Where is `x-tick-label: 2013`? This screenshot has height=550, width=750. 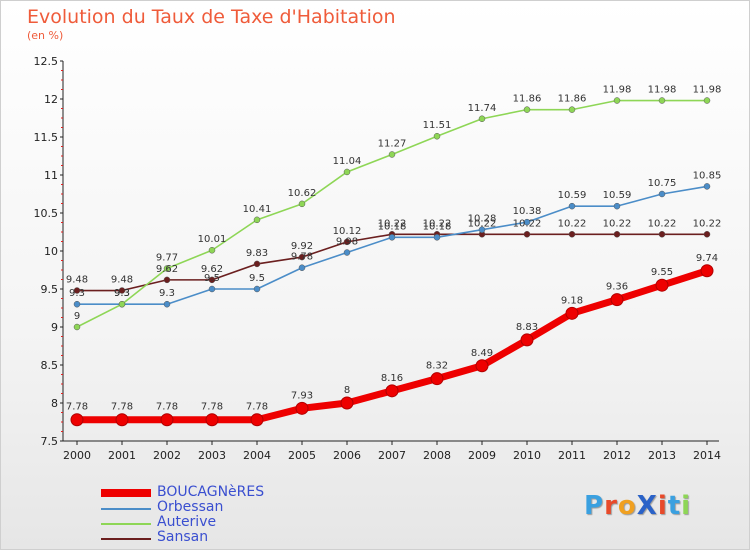
x-tick-label: 2013 is located at coordinates (662, 455).